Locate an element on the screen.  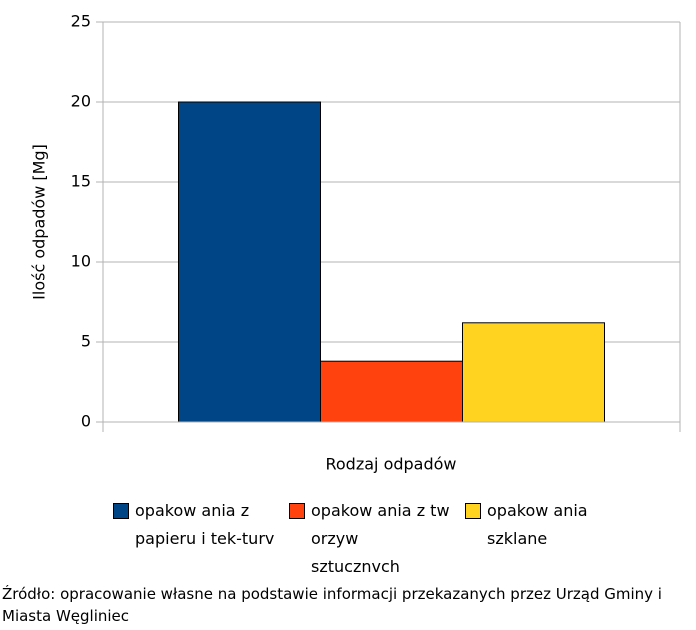
y-axis-title: Ilość odpadów [Mg] is located at coordinates (39, 222).